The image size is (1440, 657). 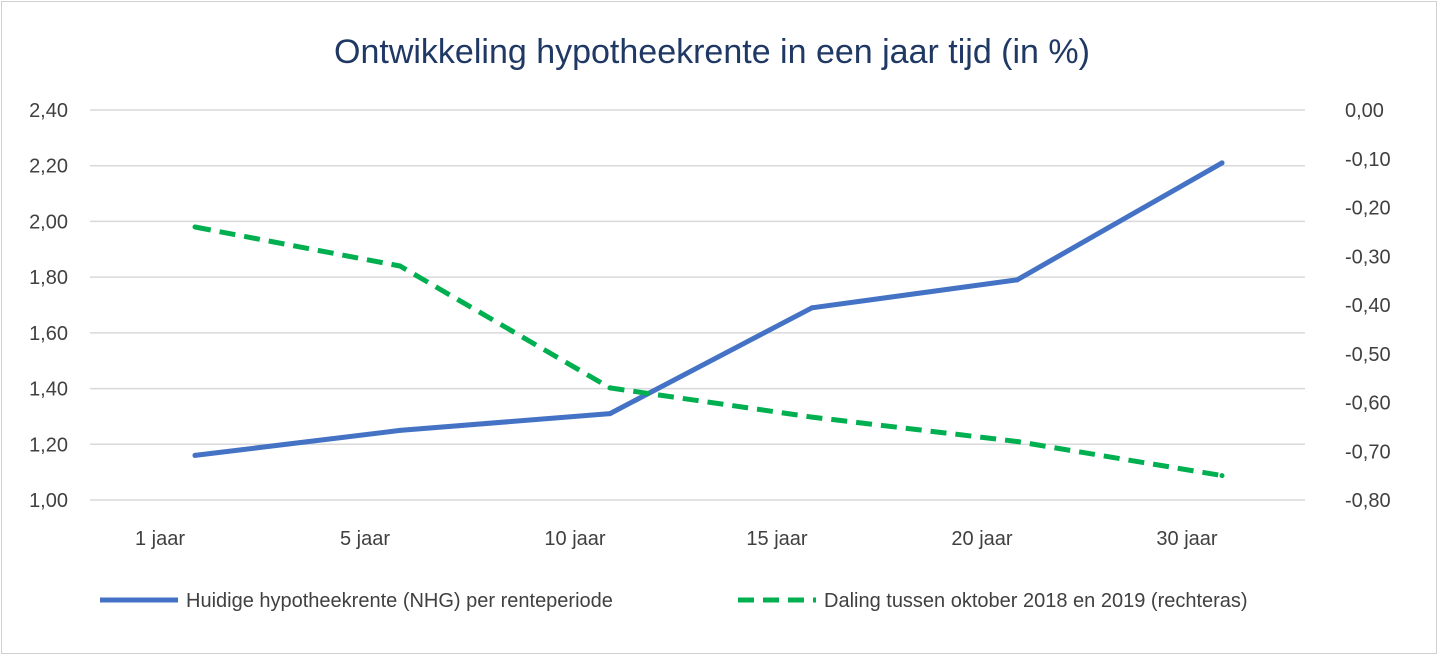 I want to click on x-tick-label: 15 jaar, so click(x=776, y=539).